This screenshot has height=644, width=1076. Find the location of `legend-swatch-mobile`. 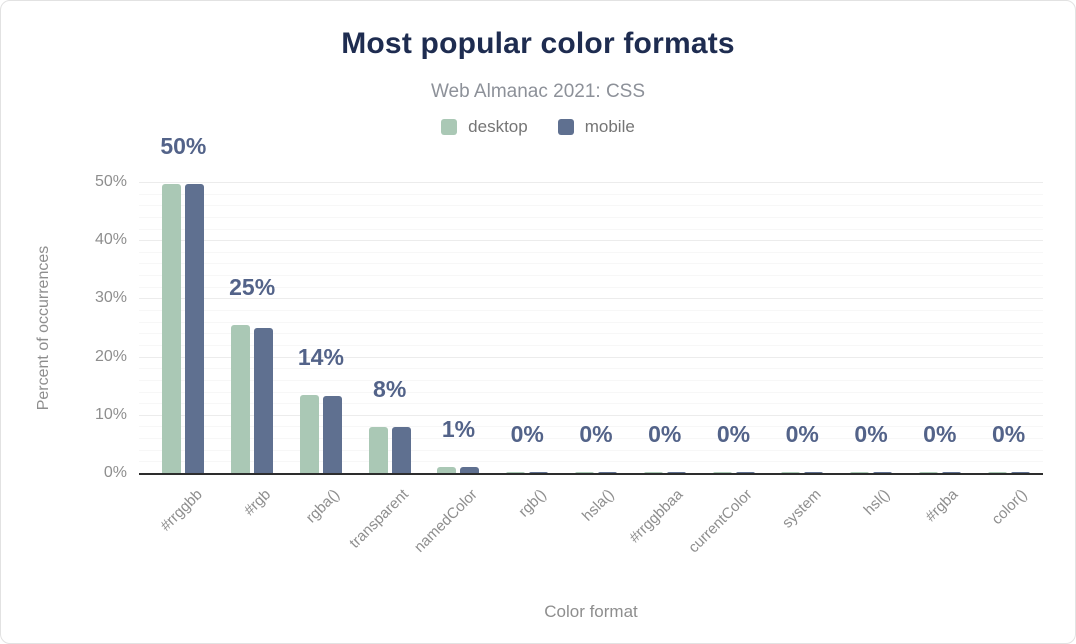

legend-swatch-mobile is located at coordinates (565, 127).